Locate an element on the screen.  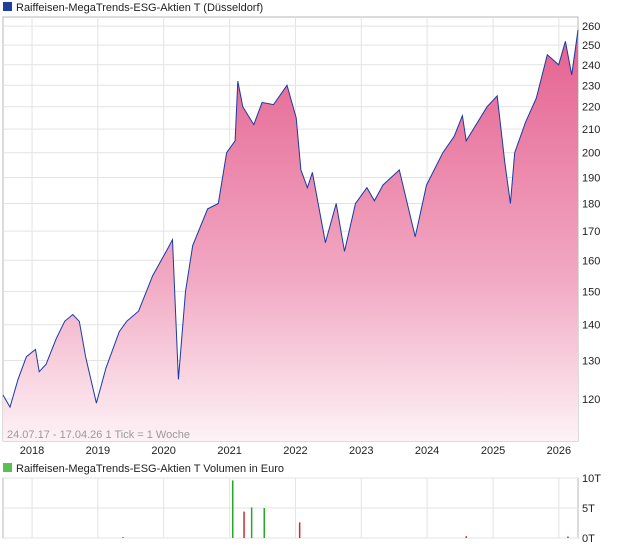
price-period-info: 24.07.17 - 17.04.26 1 Tick = 1 Woche is located at coordinates (98, 435).